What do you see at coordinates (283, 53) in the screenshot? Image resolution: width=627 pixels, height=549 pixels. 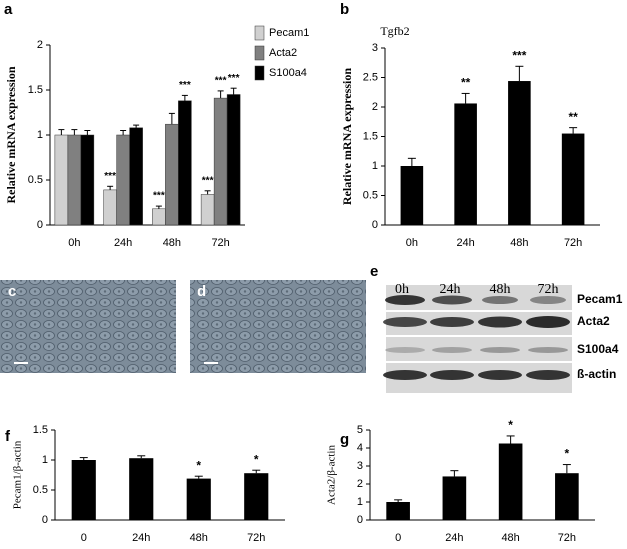 I see `legend-label: Acta2` at bounding box center [283, 53].